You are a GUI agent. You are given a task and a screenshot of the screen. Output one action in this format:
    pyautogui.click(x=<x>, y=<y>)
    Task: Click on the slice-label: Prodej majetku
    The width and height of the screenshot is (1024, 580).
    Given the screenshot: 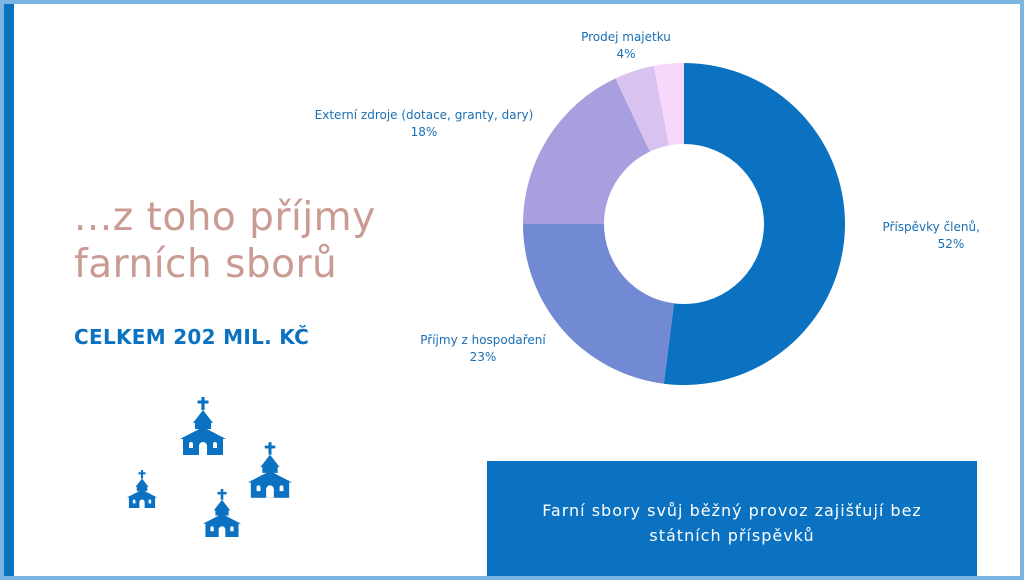 What is the action you would take?
    pyautogui.click(x=626, y=37)
    